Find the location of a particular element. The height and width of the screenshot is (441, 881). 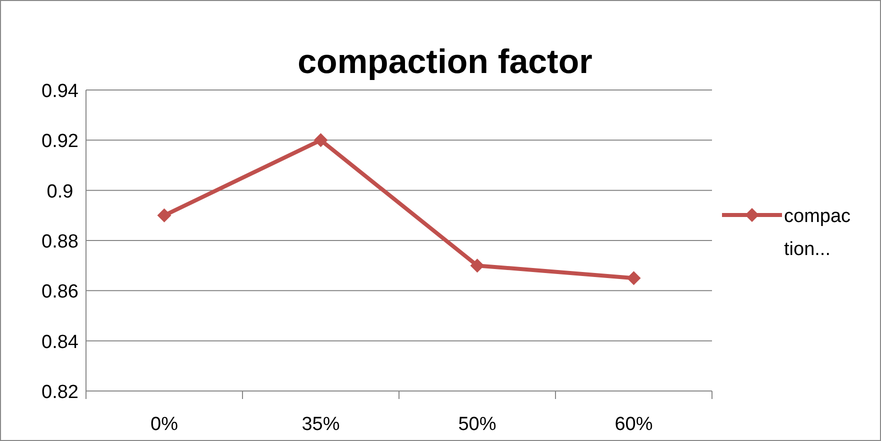

y-tick-label: 0.84 is located at coordinates (60, 342).